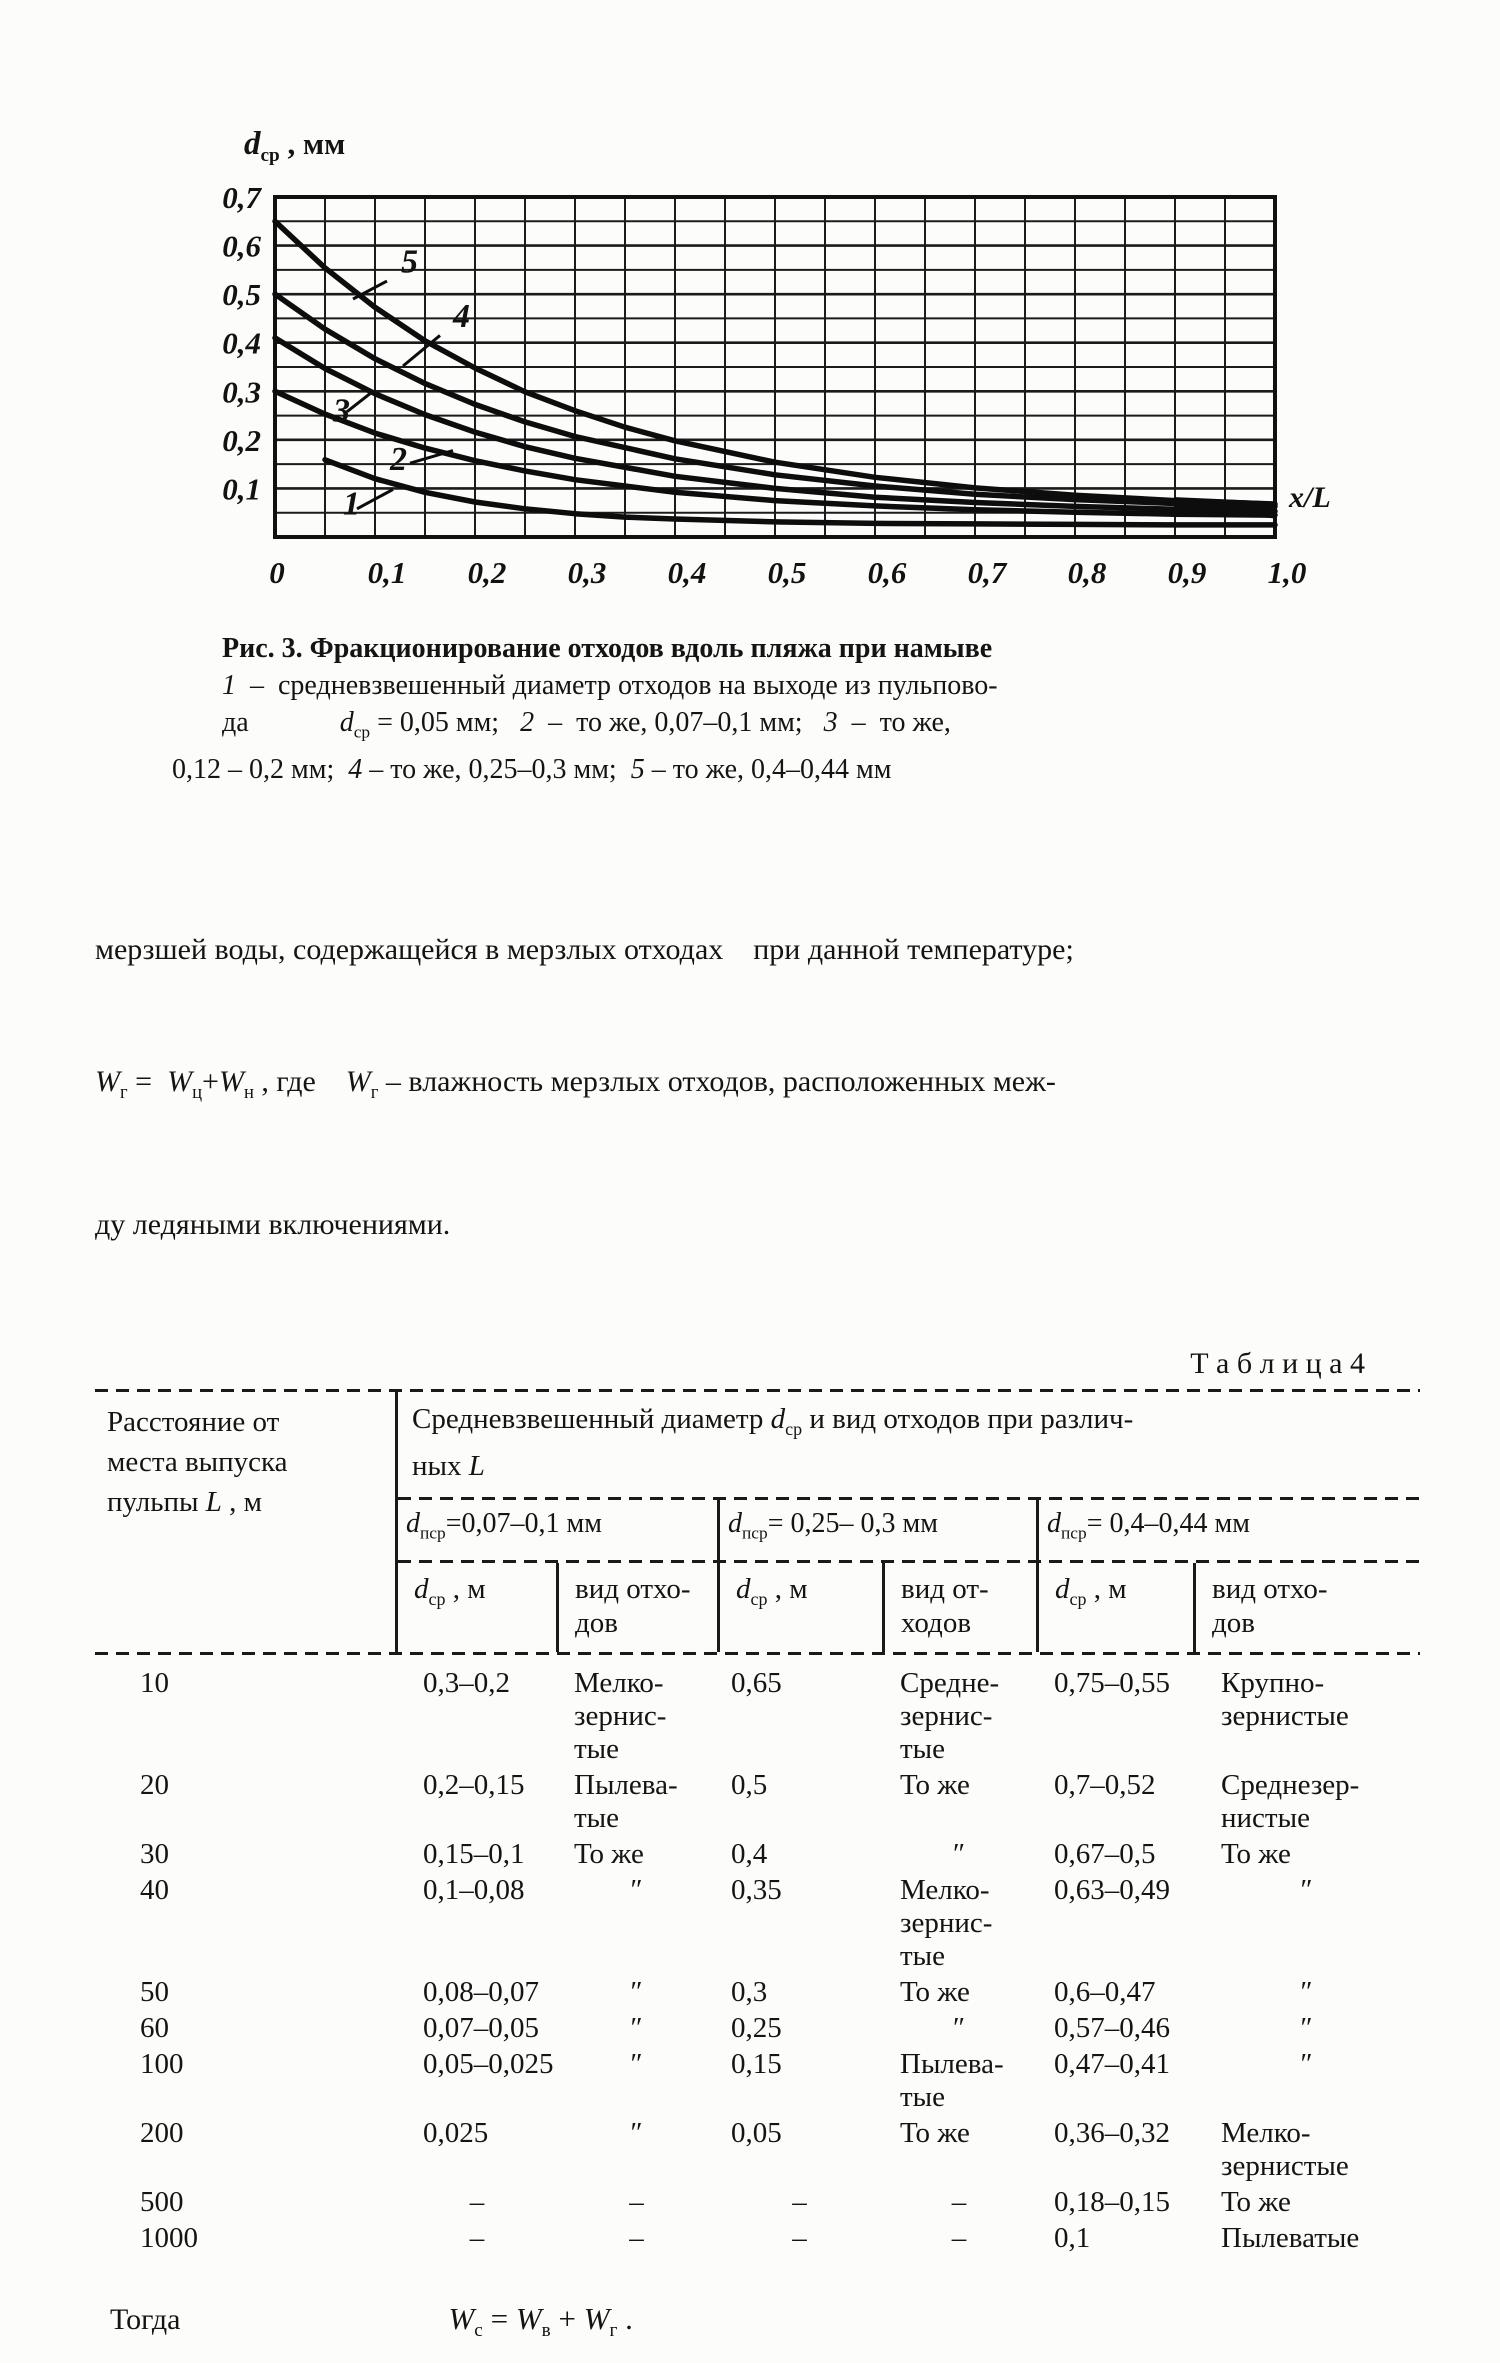  Describe the element at coordinates (1187, 572) in the screenshot. I see `svg-text: 0,9` at that location.